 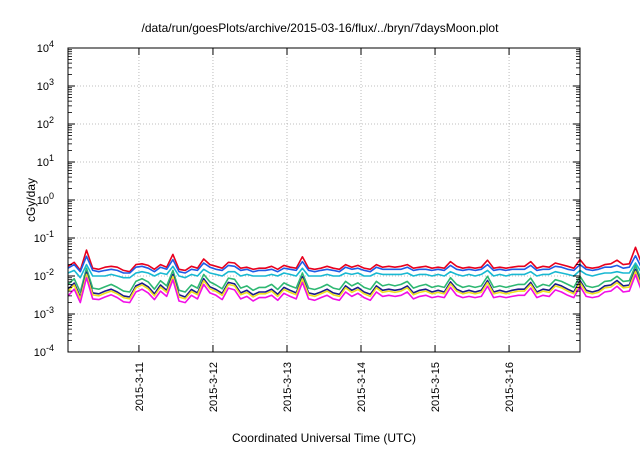 I want to click on x-tick-label: 2015-3-12, so click(x=214, y=387).